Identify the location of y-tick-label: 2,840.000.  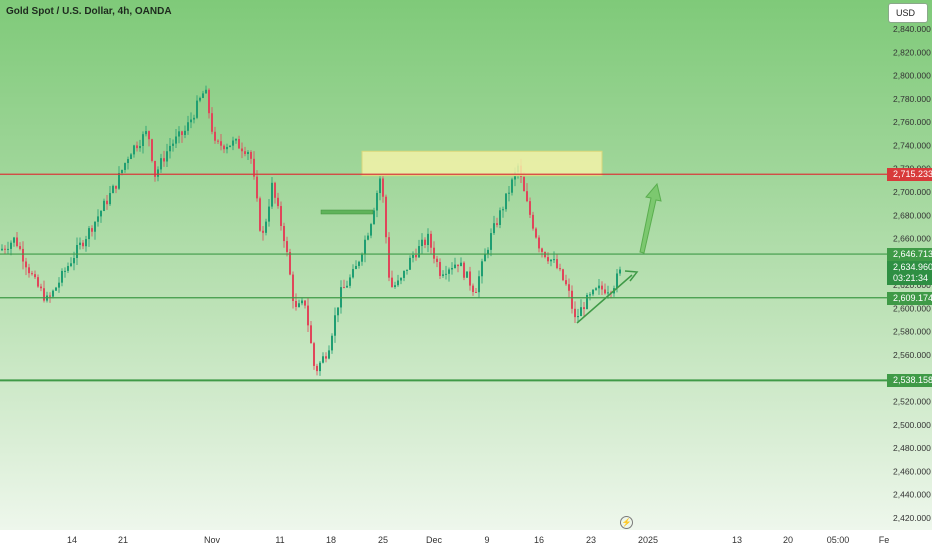
(912, 29).